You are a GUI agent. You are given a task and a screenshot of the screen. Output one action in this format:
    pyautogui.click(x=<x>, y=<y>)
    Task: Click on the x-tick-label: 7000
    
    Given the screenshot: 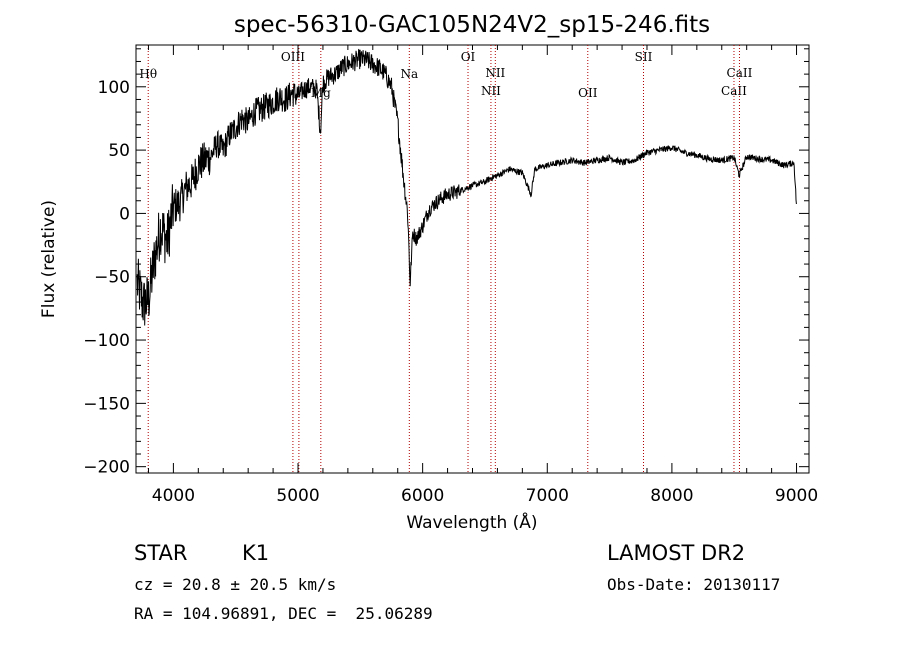 What is the action you would take?
    pyautogui.click(x=547, y=496)
    